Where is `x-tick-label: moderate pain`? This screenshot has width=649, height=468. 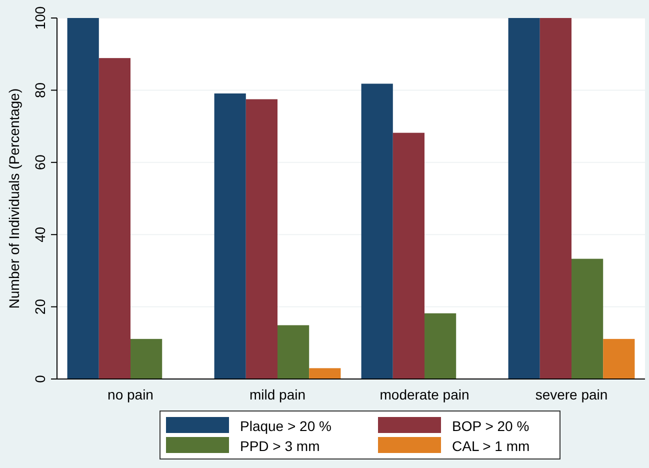 x-tick-label: moderate pain is located at coordinates (425, 394).